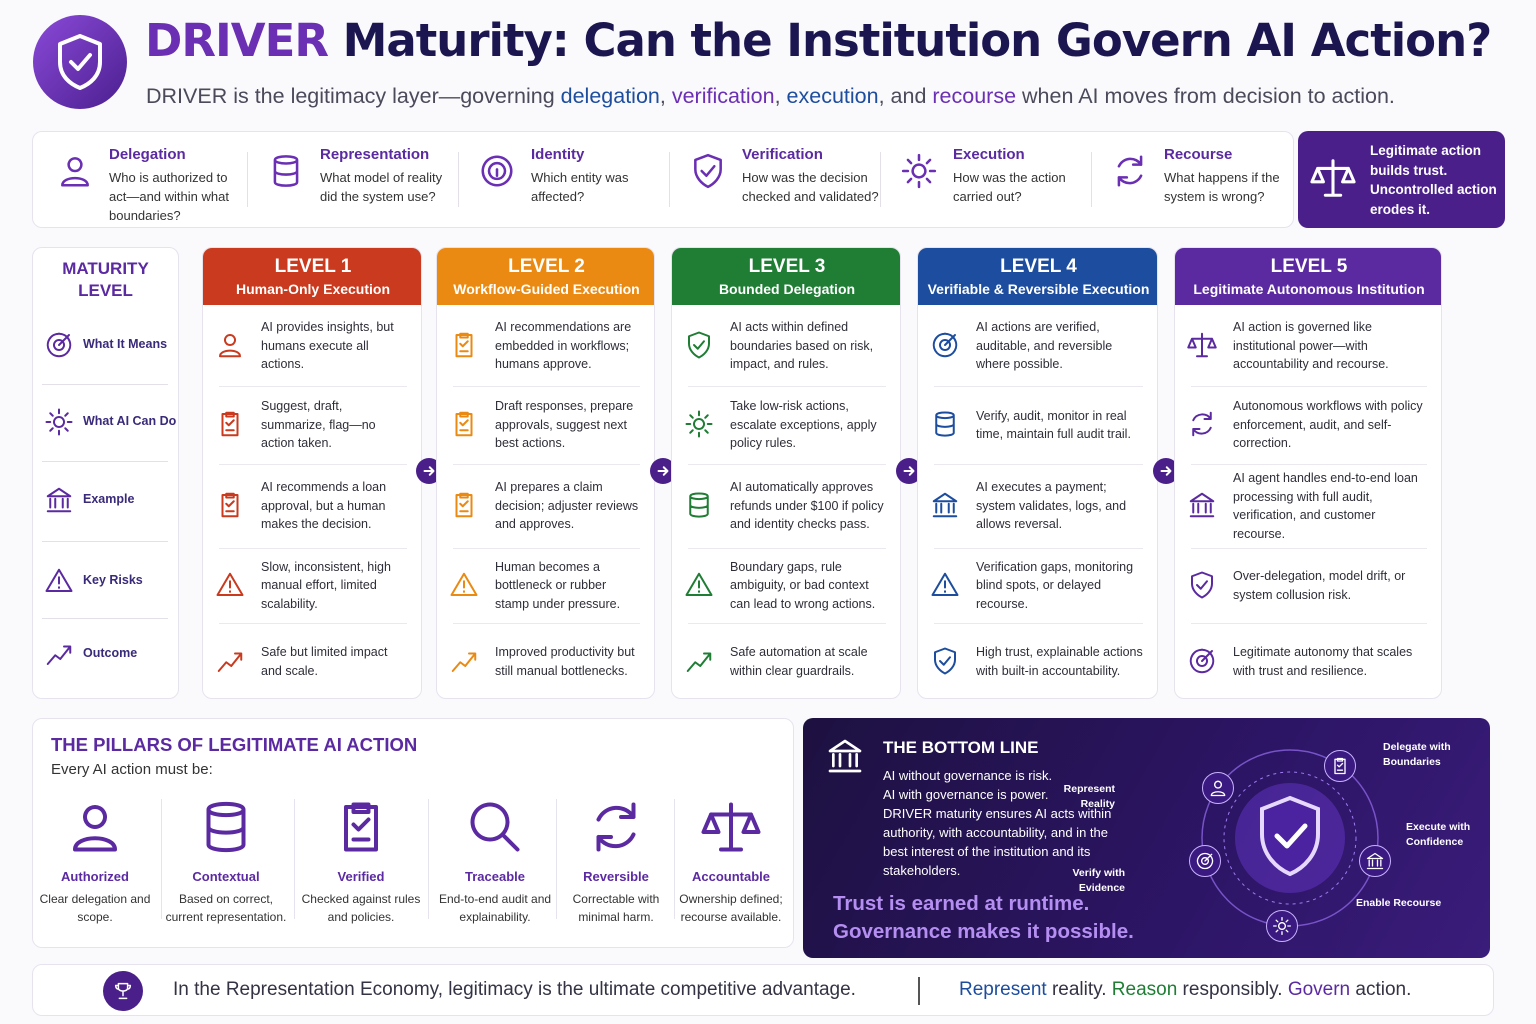 This screenshot has height=1024, width=1536. I want to click on text-segment: ,, so click(665, 96).